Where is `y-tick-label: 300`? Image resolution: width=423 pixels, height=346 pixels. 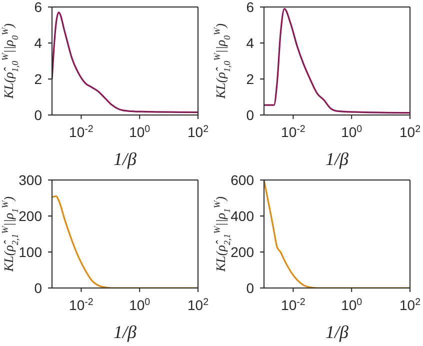 y-tick-label: 300 is located at coordinates (30, 180).